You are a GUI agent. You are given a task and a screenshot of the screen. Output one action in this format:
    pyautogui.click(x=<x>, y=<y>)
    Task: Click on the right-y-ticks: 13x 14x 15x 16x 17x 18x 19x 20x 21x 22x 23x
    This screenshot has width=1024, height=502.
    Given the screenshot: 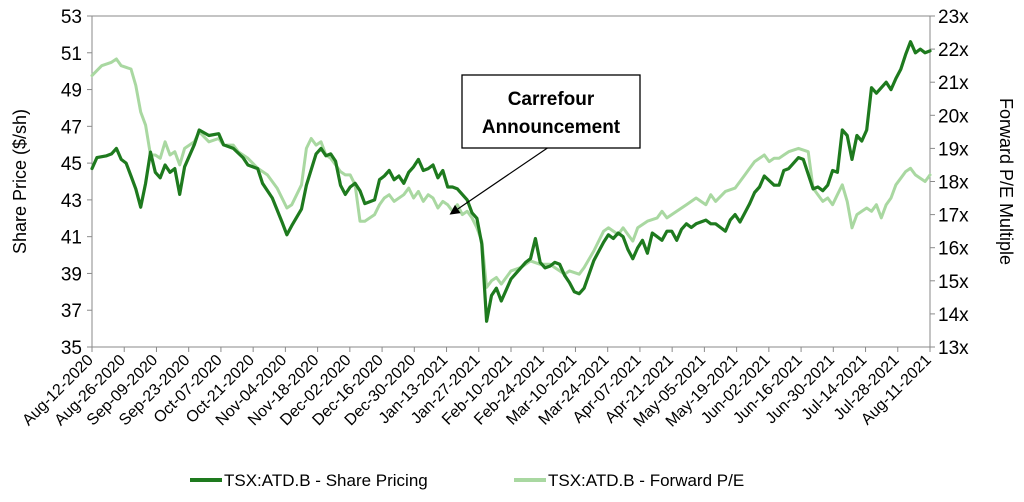 What is the action you would take?
    pyautogui.click(x=949, y=183)
    